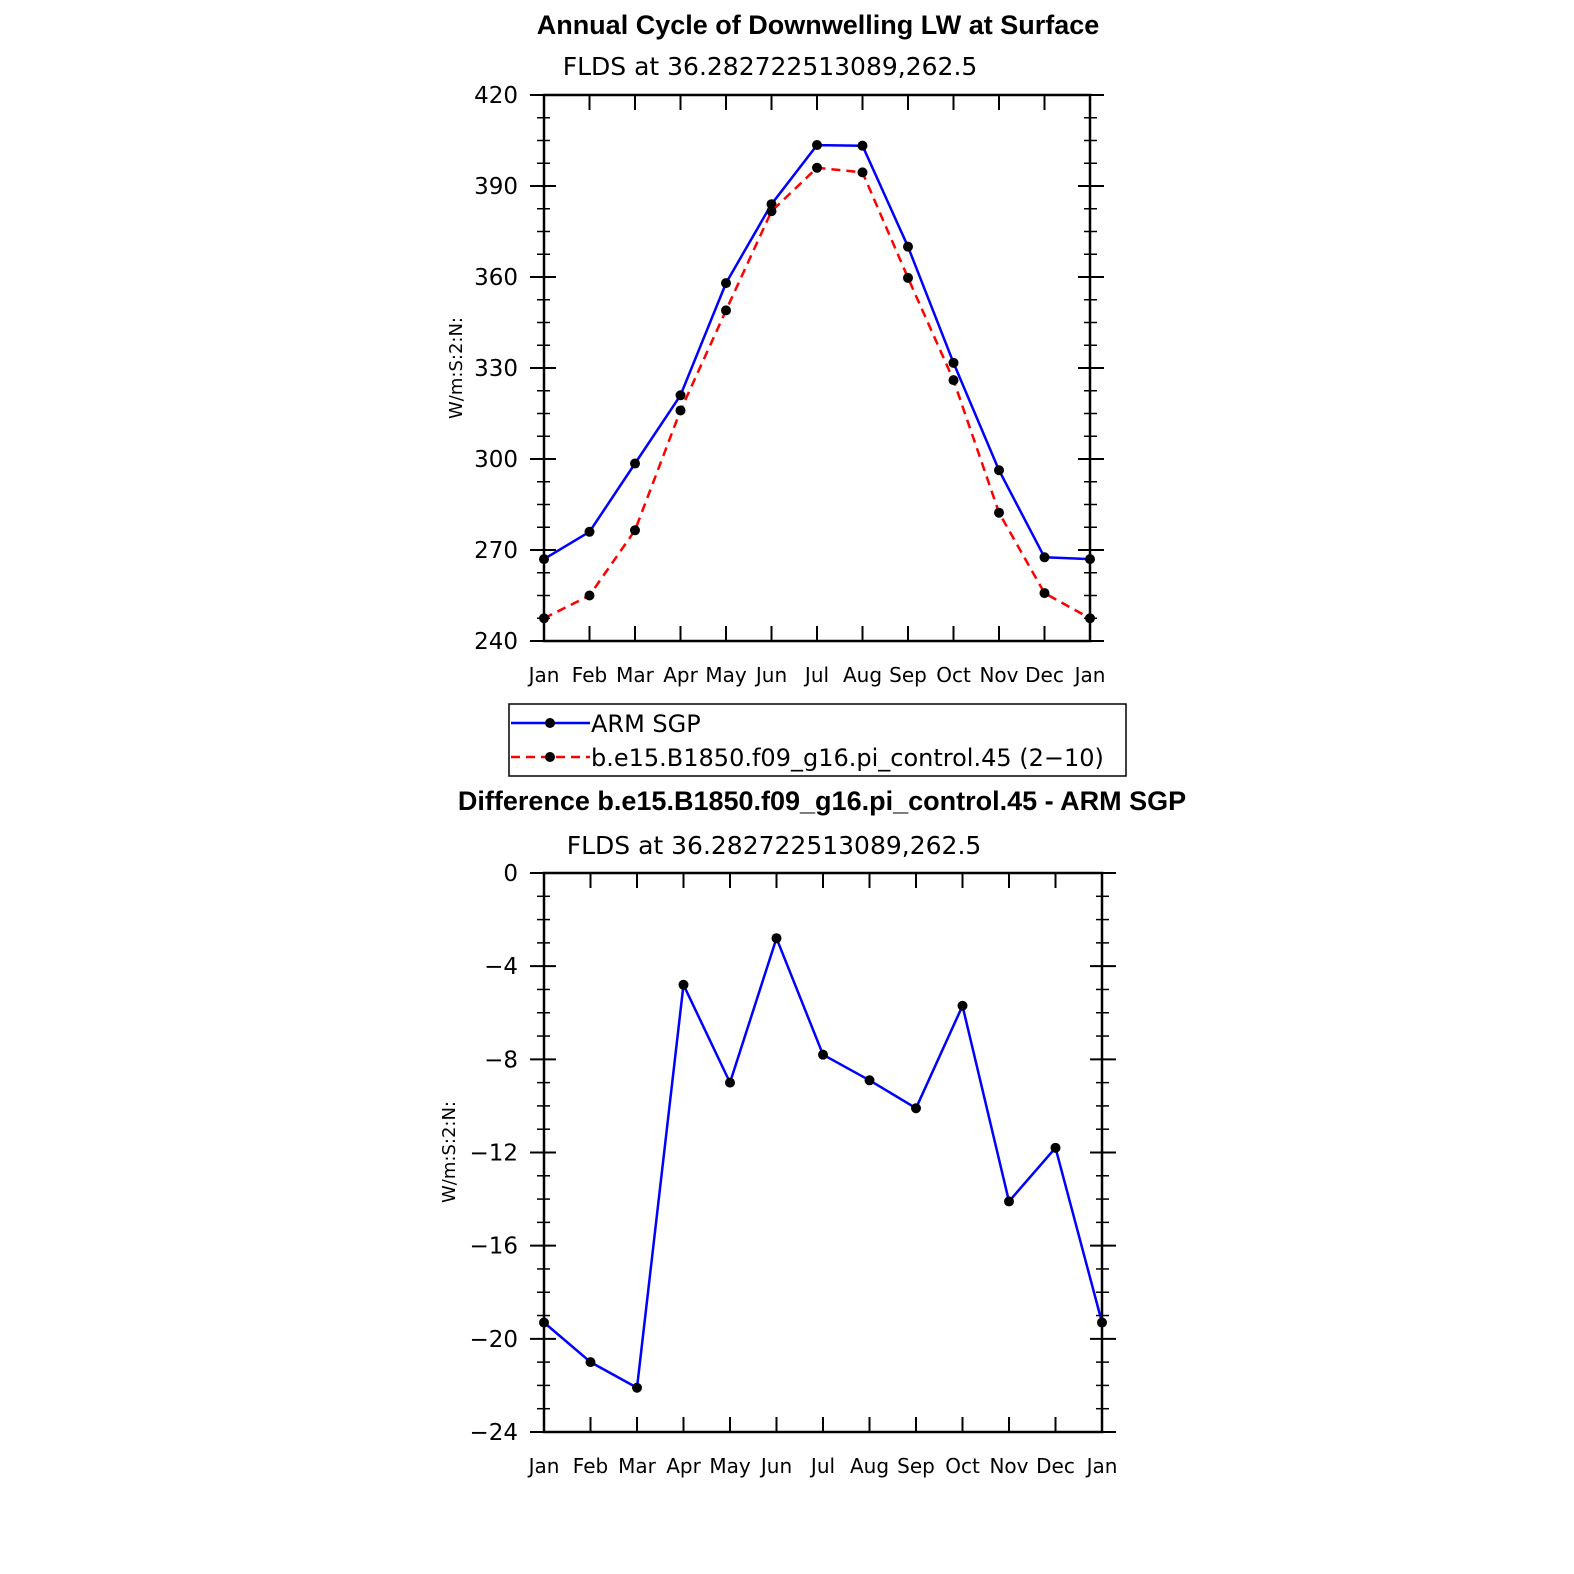 The width and height of the screenshot is (1574, 1574). Describe the element at coordinates (847, 758) in the screenshot. I see `legend-entry-model: b.e15.B1850.f09_g16.pi_control.45 (2−10)` at that location.